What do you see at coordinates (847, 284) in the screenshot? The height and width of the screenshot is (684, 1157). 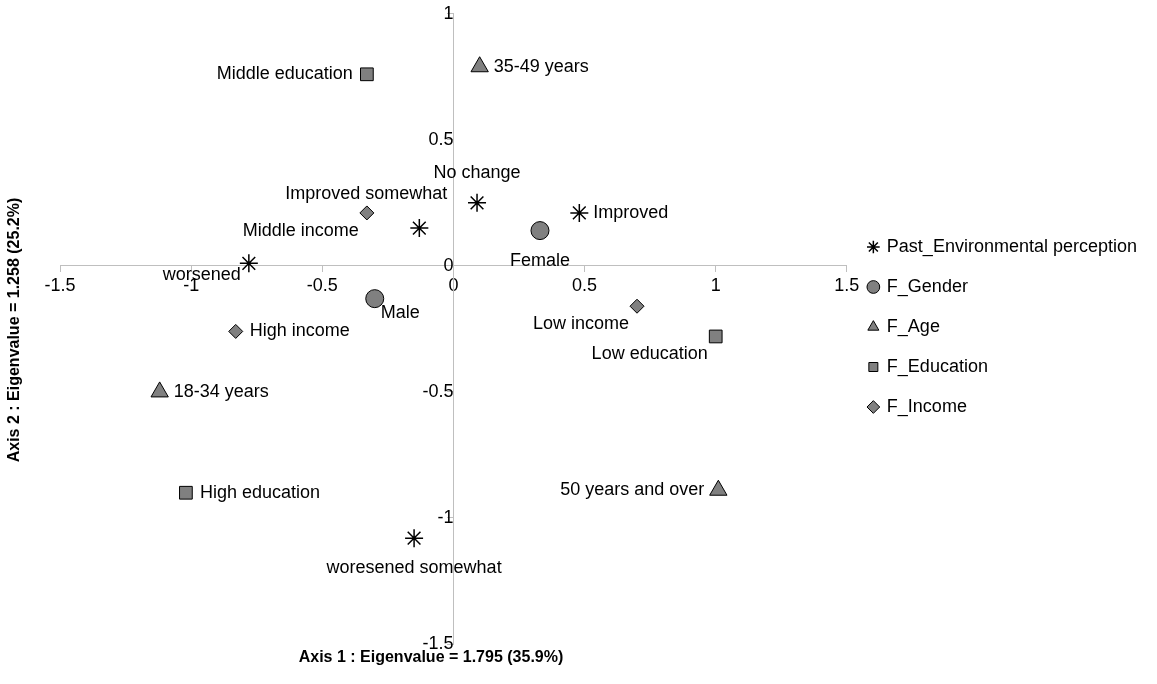 I see `x-tick-label: 1.5` at bounding box center [847, 284].